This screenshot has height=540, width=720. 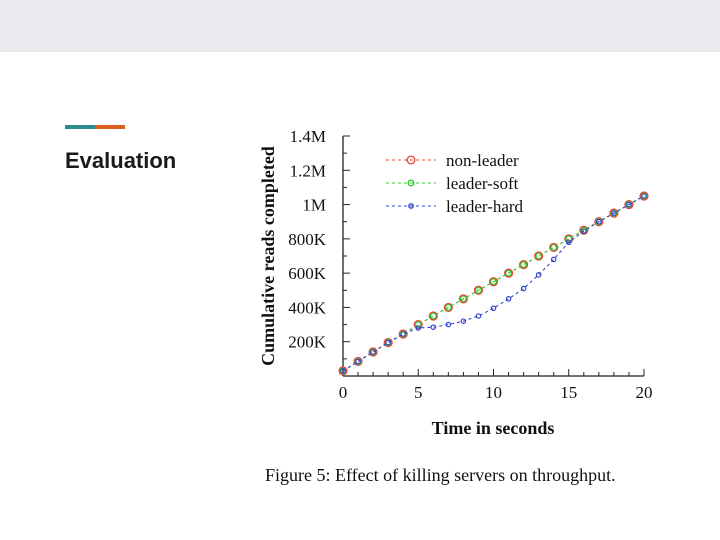 What do you see at coordinates (493, 392) in the screenshot?
I see `x-tick-label: 10` at bounding box center [493, 392].